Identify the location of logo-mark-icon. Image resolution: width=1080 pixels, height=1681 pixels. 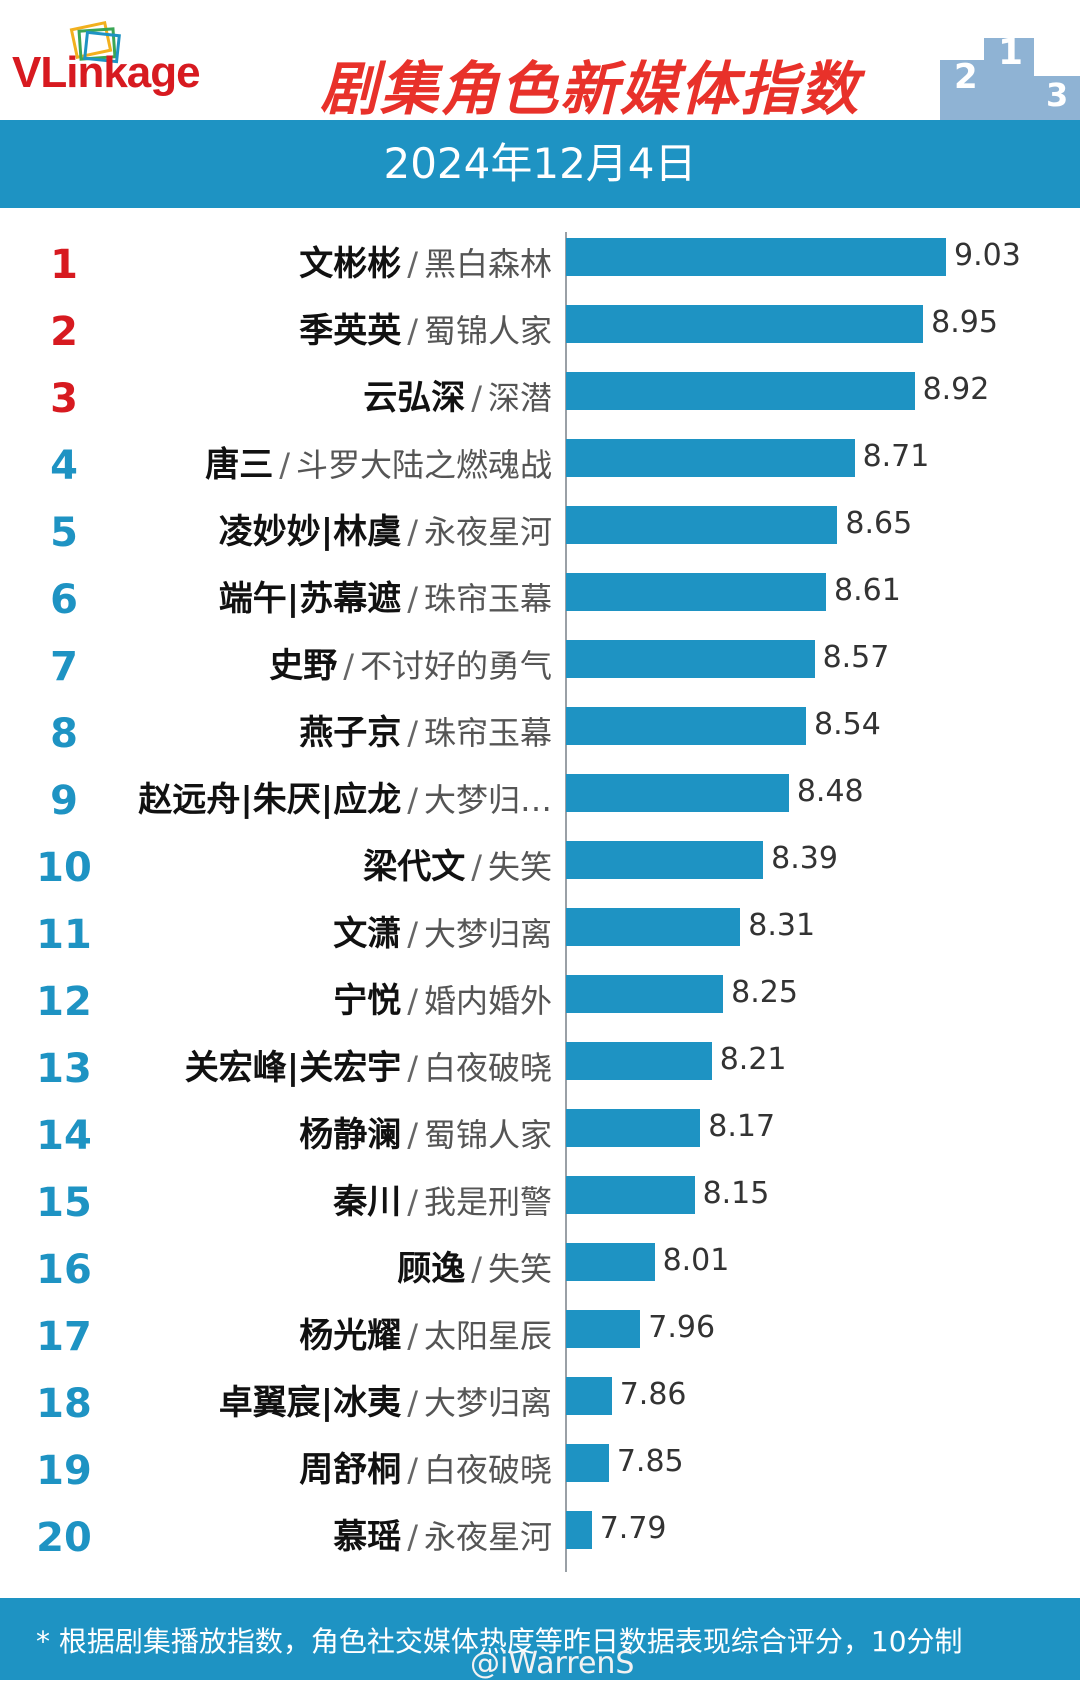
(95, 42).